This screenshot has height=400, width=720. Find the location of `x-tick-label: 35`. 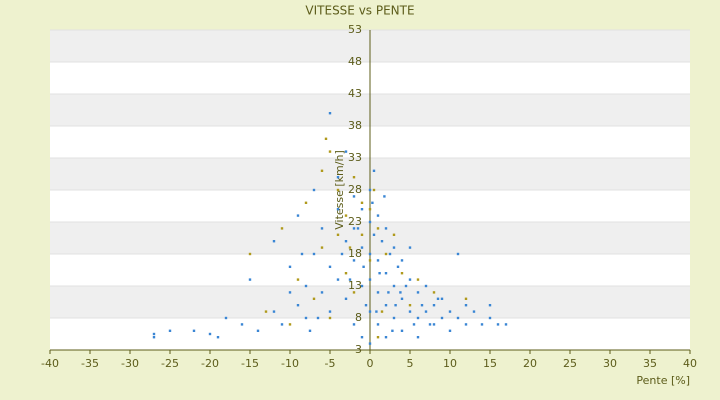

x-tick-label: 35 is located at coordinates (650, 363).